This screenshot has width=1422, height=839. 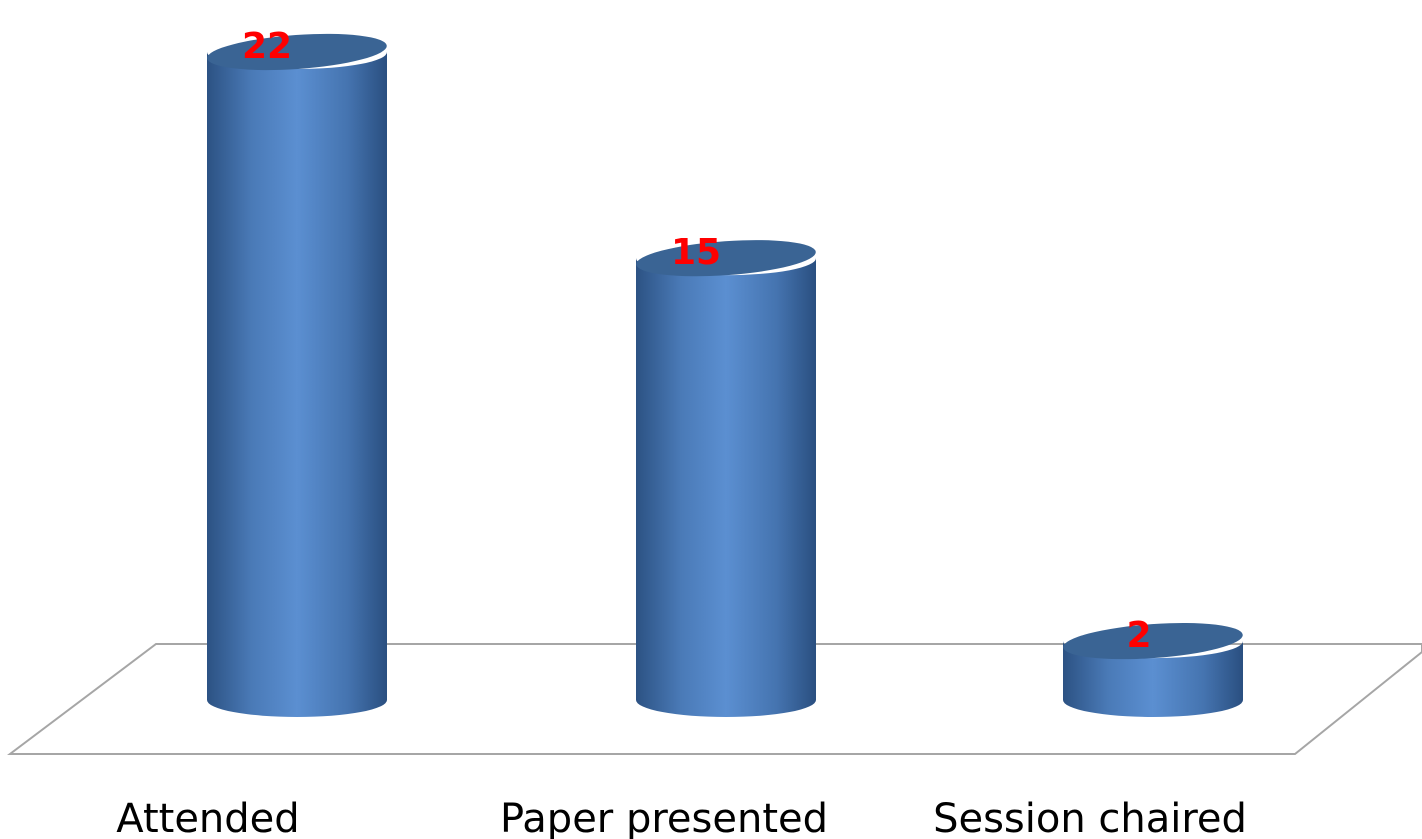 What do you see at coordinates (1138, 635) in the screenshot?
I see `data-label-3: 2` at bounding box center [1138, 635].